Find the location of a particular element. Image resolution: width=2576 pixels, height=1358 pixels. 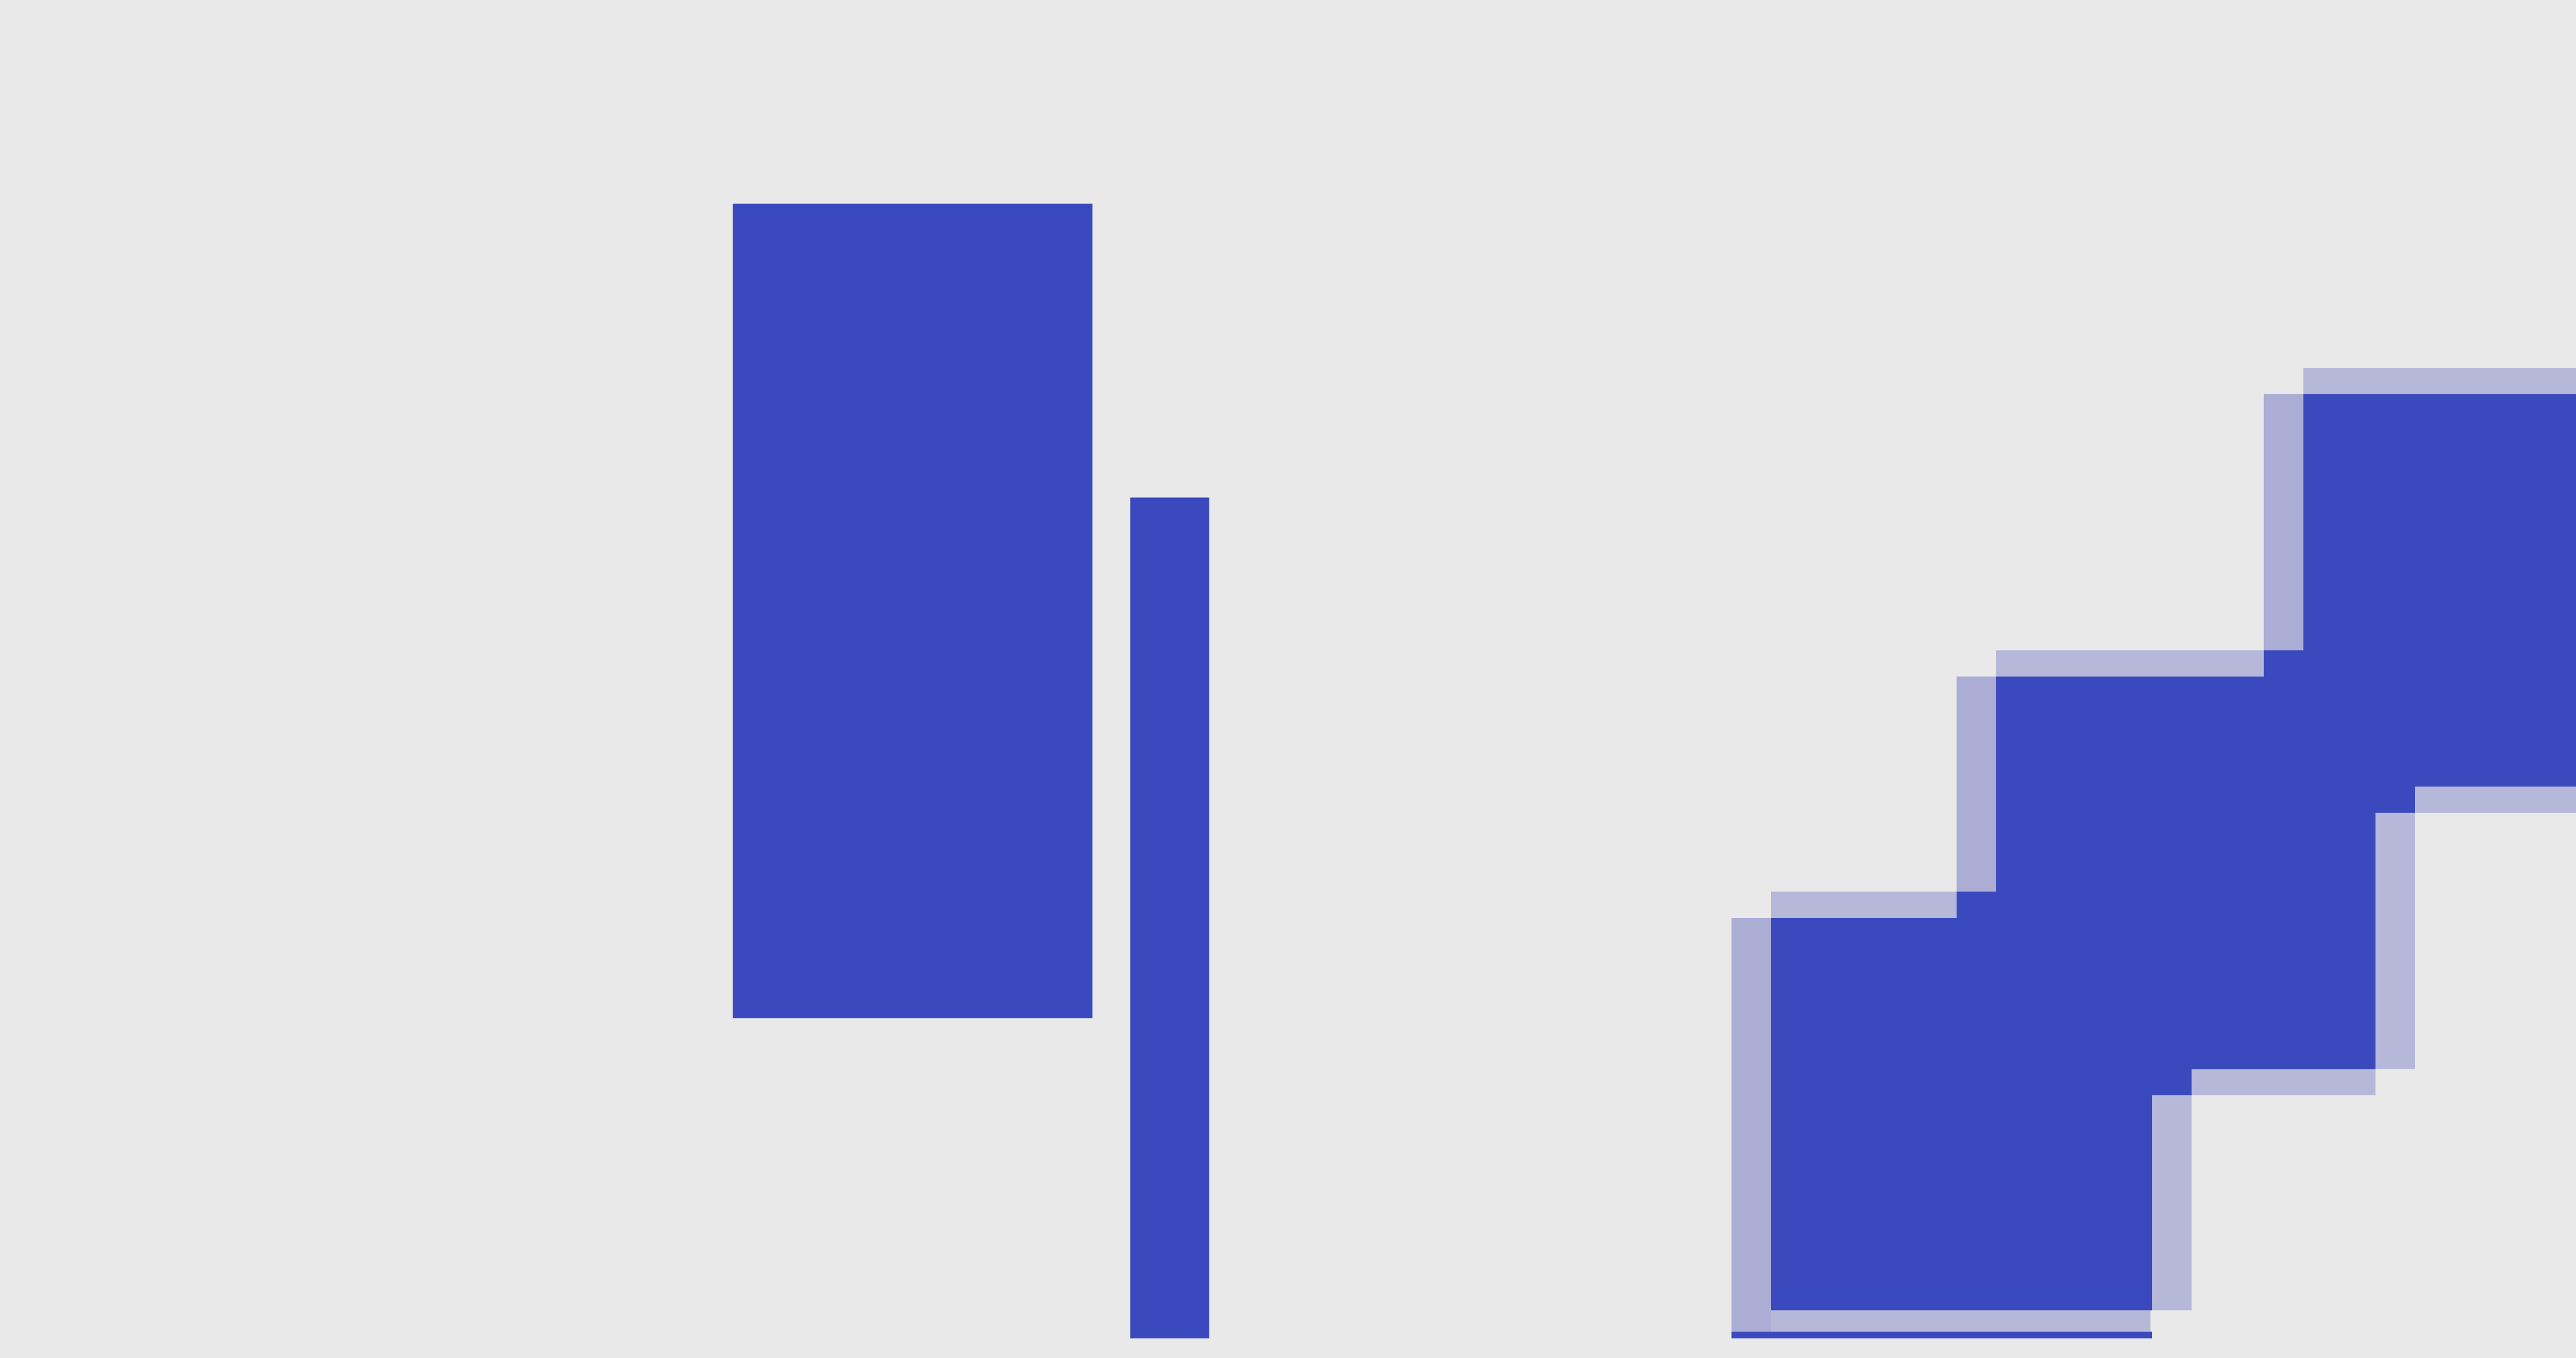

staircase-baseline is located at coordinates (1941, 1335).